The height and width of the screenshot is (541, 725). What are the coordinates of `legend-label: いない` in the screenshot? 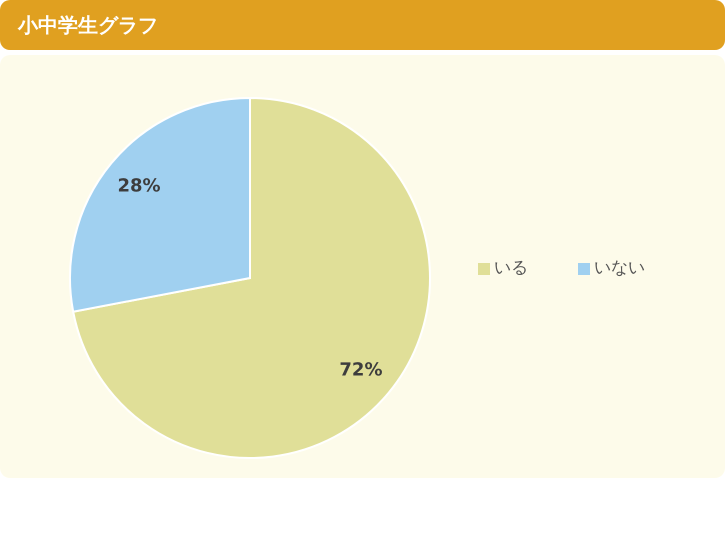 It's located at (619, 268).